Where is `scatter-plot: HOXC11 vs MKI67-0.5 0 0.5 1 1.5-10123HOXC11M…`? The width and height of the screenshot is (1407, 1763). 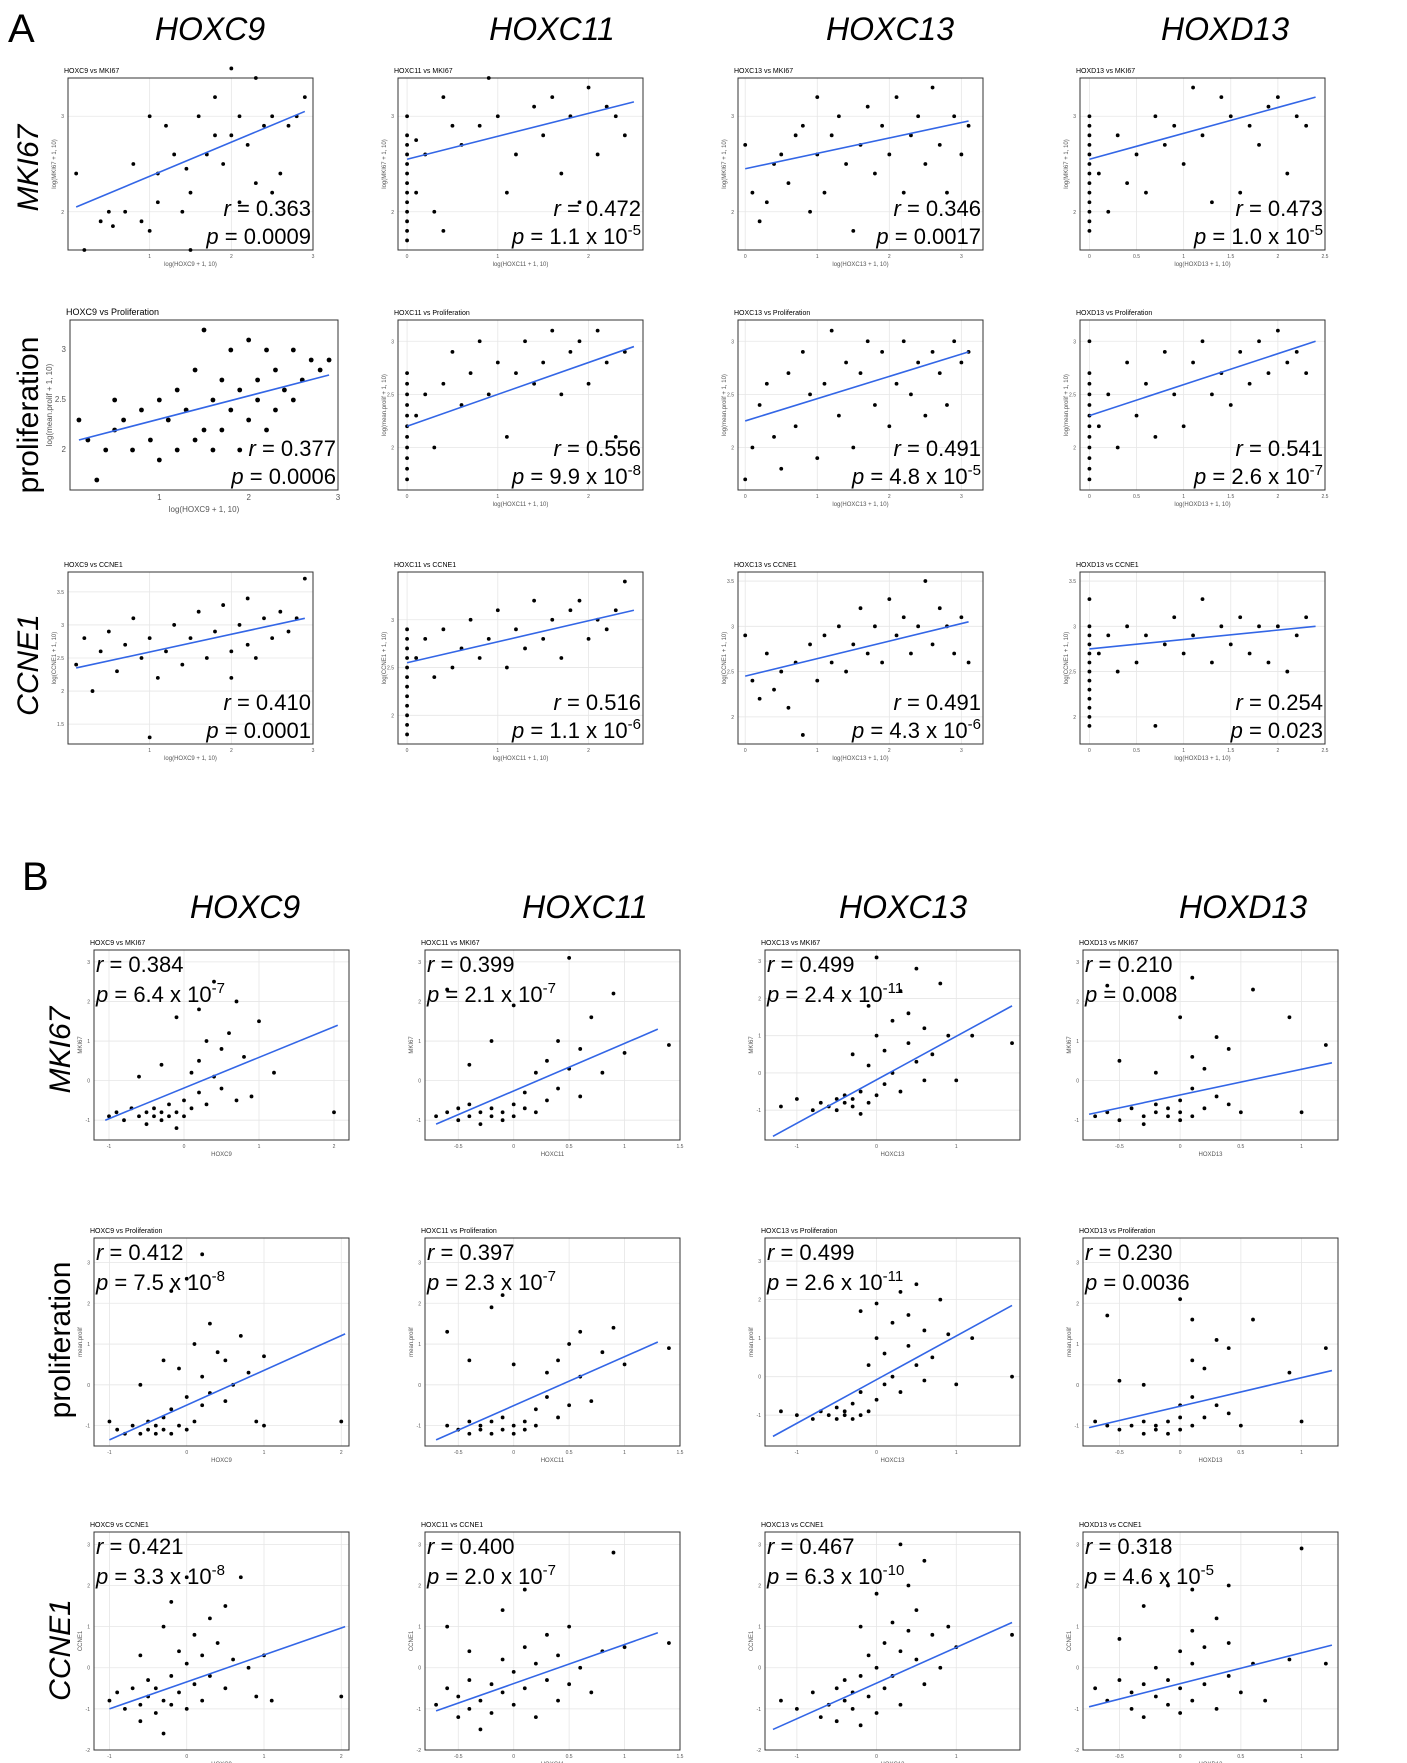
scatter-plot: HOXC11 vs MKI67-0.5 0 0.5 1 1.5-10123HOXC11M… is located at coordinates (546, 1049).